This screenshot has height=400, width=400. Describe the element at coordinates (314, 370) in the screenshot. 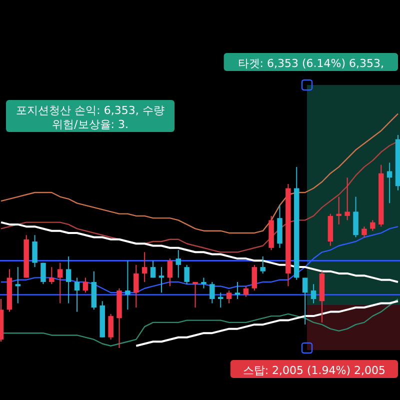

I see `text: 스탑: 2,005 (1.94%) 2,005` at that location.